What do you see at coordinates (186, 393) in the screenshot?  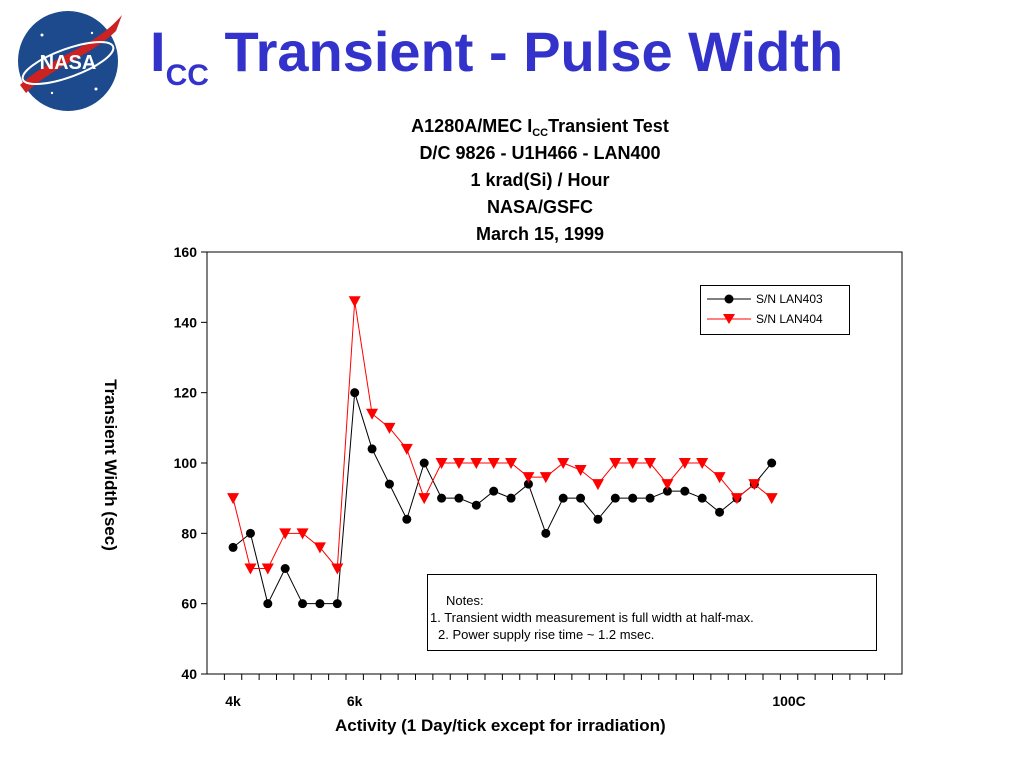 I see `y-tick-label: 120` at bounding box center [186, 393].